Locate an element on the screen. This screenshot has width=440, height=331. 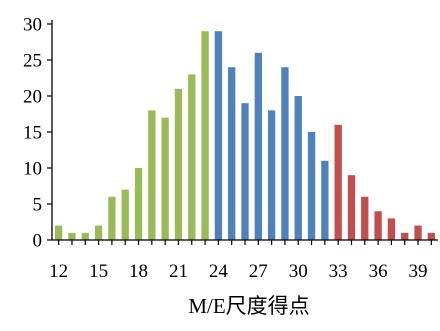
x-tick-label: 27 is located at coordinates (258, 271).